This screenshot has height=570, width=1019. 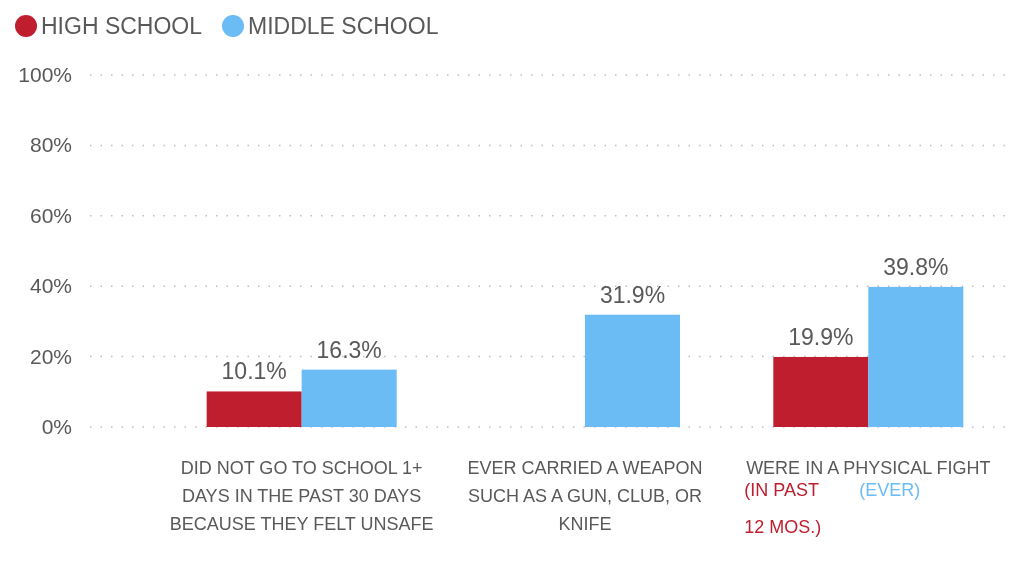 I want to click on legend-label: HIGH SCHOOL, so click(x=122, y=26).